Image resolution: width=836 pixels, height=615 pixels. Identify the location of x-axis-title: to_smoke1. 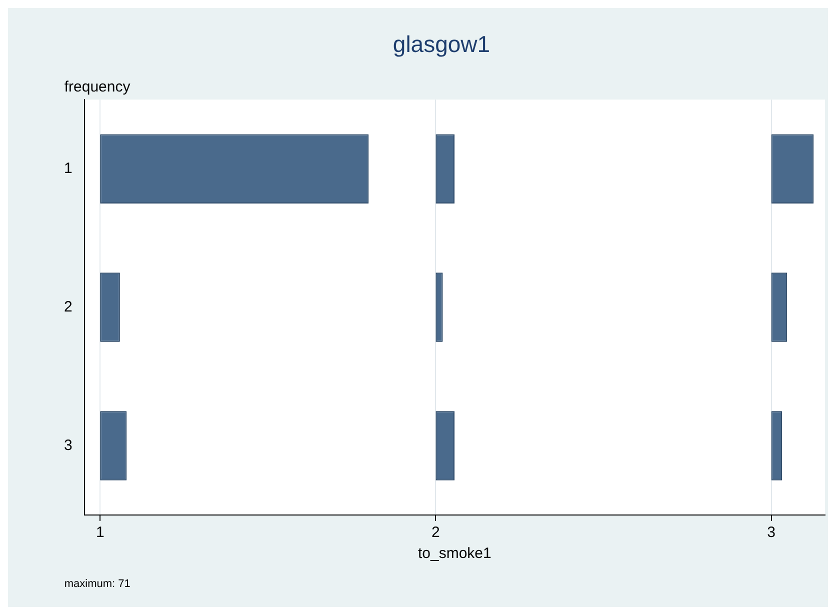
(455, 553).